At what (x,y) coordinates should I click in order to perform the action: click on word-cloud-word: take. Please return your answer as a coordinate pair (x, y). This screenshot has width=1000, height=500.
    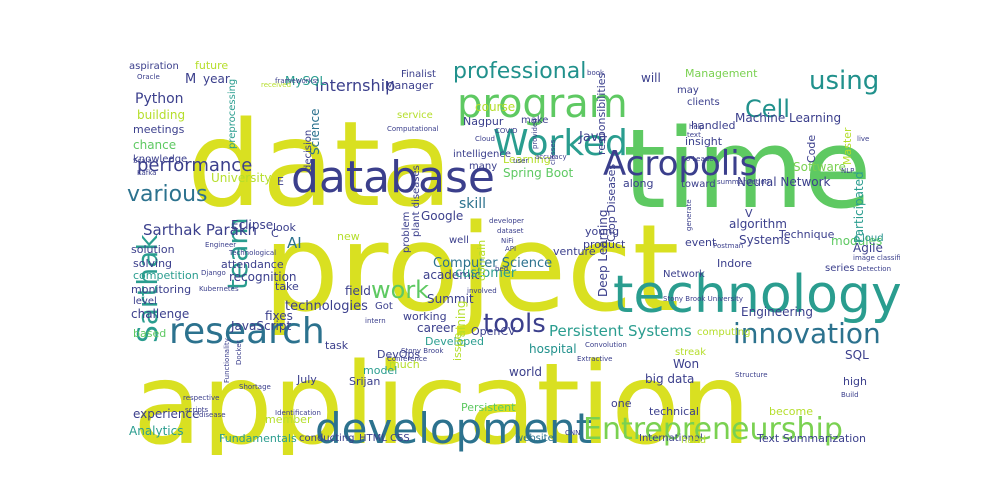
    Looking at the image, I should click on (287, 286).